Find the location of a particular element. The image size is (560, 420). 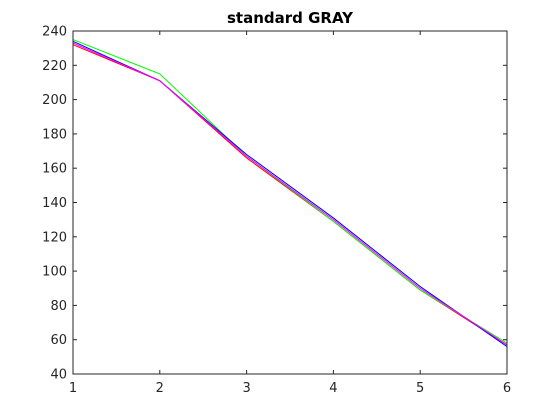

x-tick-label: 5 is located at coordinates (420, 388).